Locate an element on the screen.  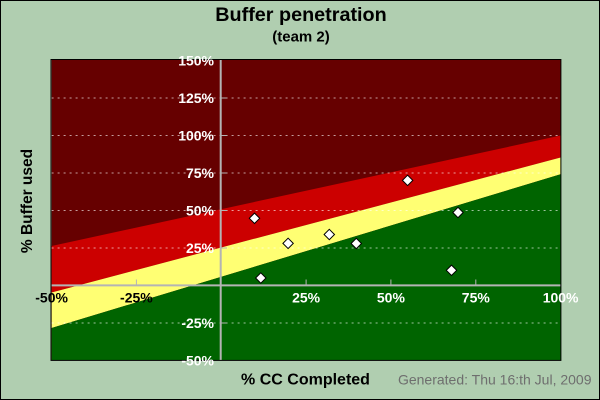
svg-text: Buffer penetration is located at coordinates (300, 15).